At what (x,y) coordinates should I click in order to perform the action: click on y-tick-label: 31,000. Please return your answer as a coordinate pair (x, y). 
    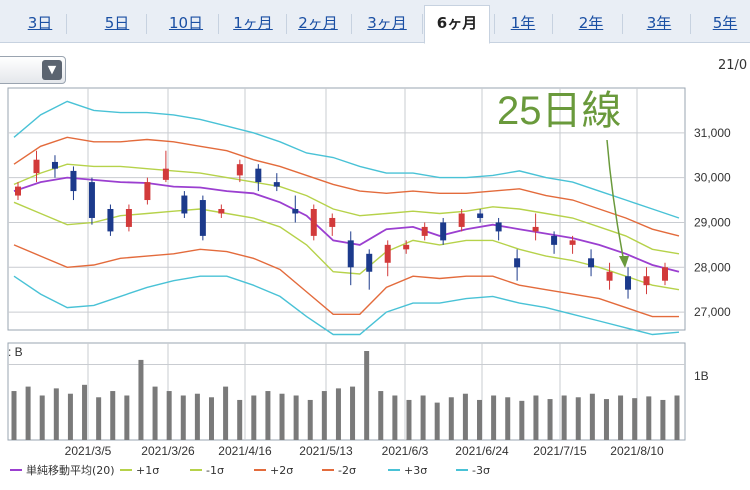
    Looking at the image, I should click on (712, 133).